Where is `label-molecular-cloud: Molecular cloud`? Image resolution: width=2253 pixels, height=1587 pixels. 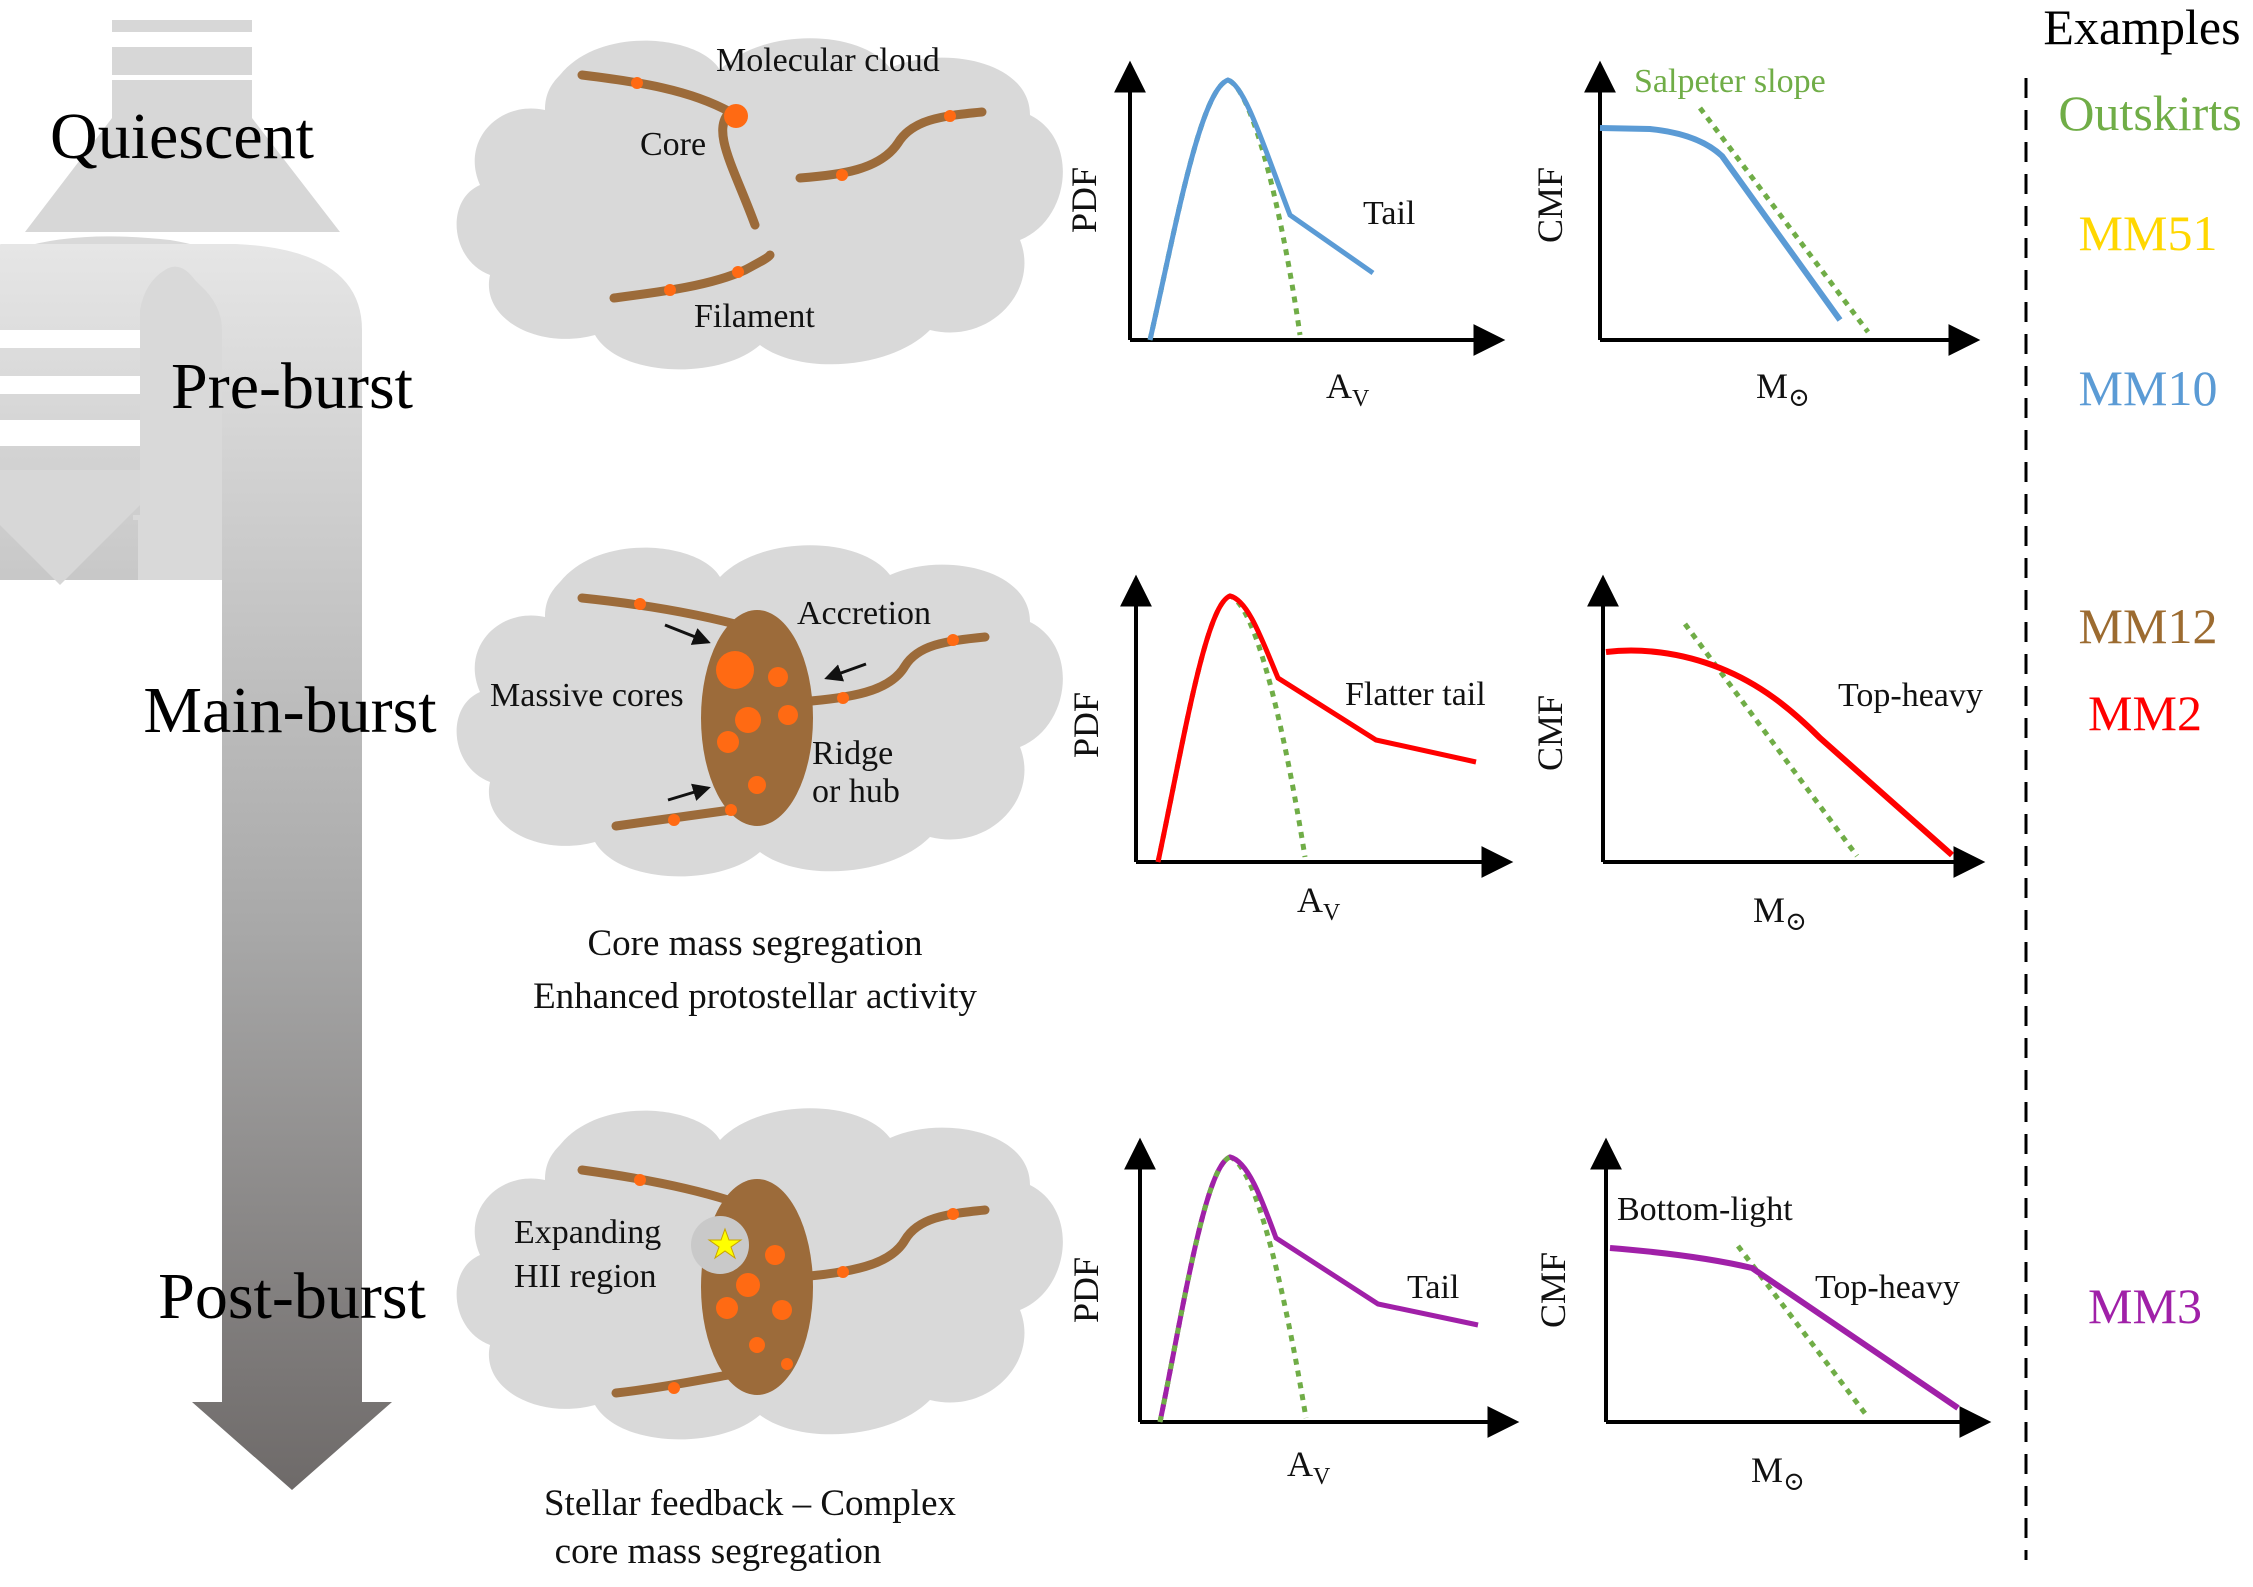
label-molecular-cloud: Molecular cloud is located at coordinates (828, 60).